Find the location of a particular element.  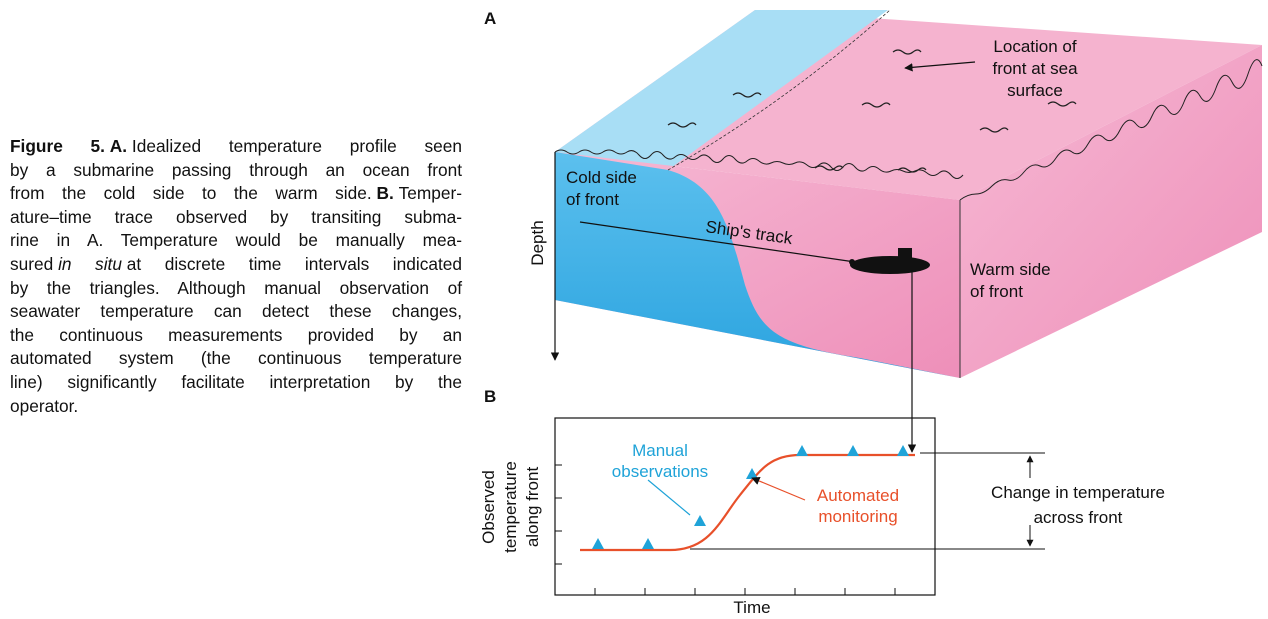

caption-run: operator. is located at coordinates (44, 405).